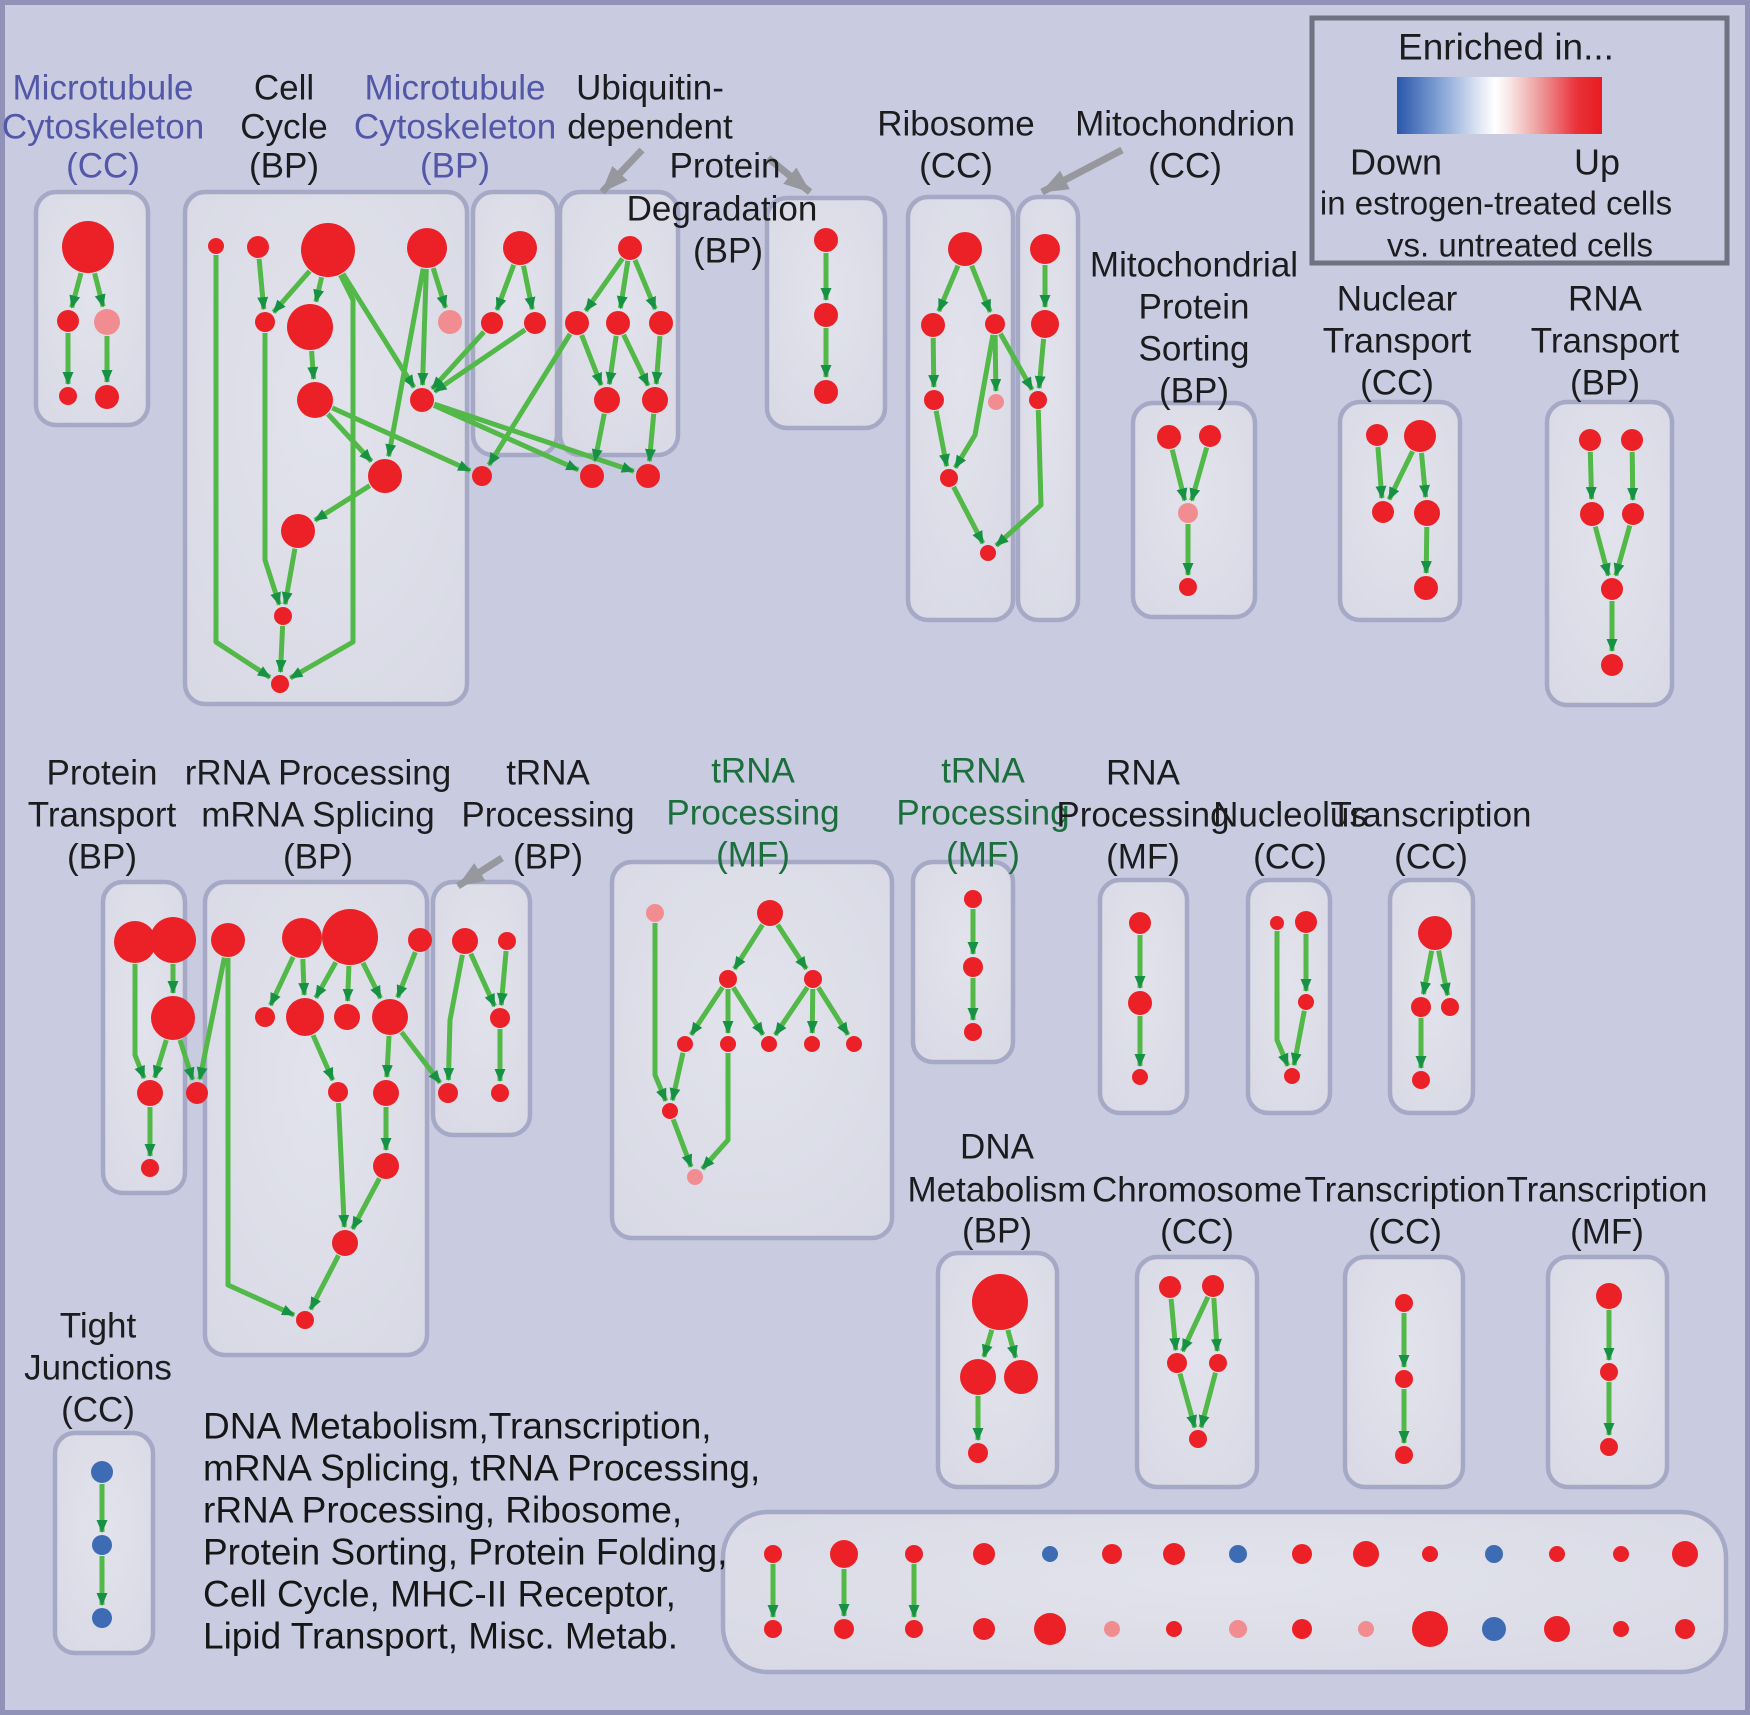  Describe the element at coordinates (722, 209) in the screenshot. I see `group-label-ubiquitin: Degradation` at that location.